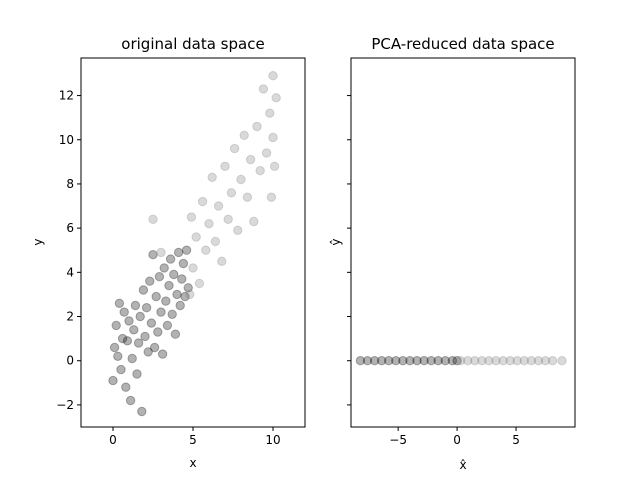  What do you see at coordinates (516, 440) in the screenshot?
I see `right-x-tick-label-2: 5` at bounding box center [516, 440].